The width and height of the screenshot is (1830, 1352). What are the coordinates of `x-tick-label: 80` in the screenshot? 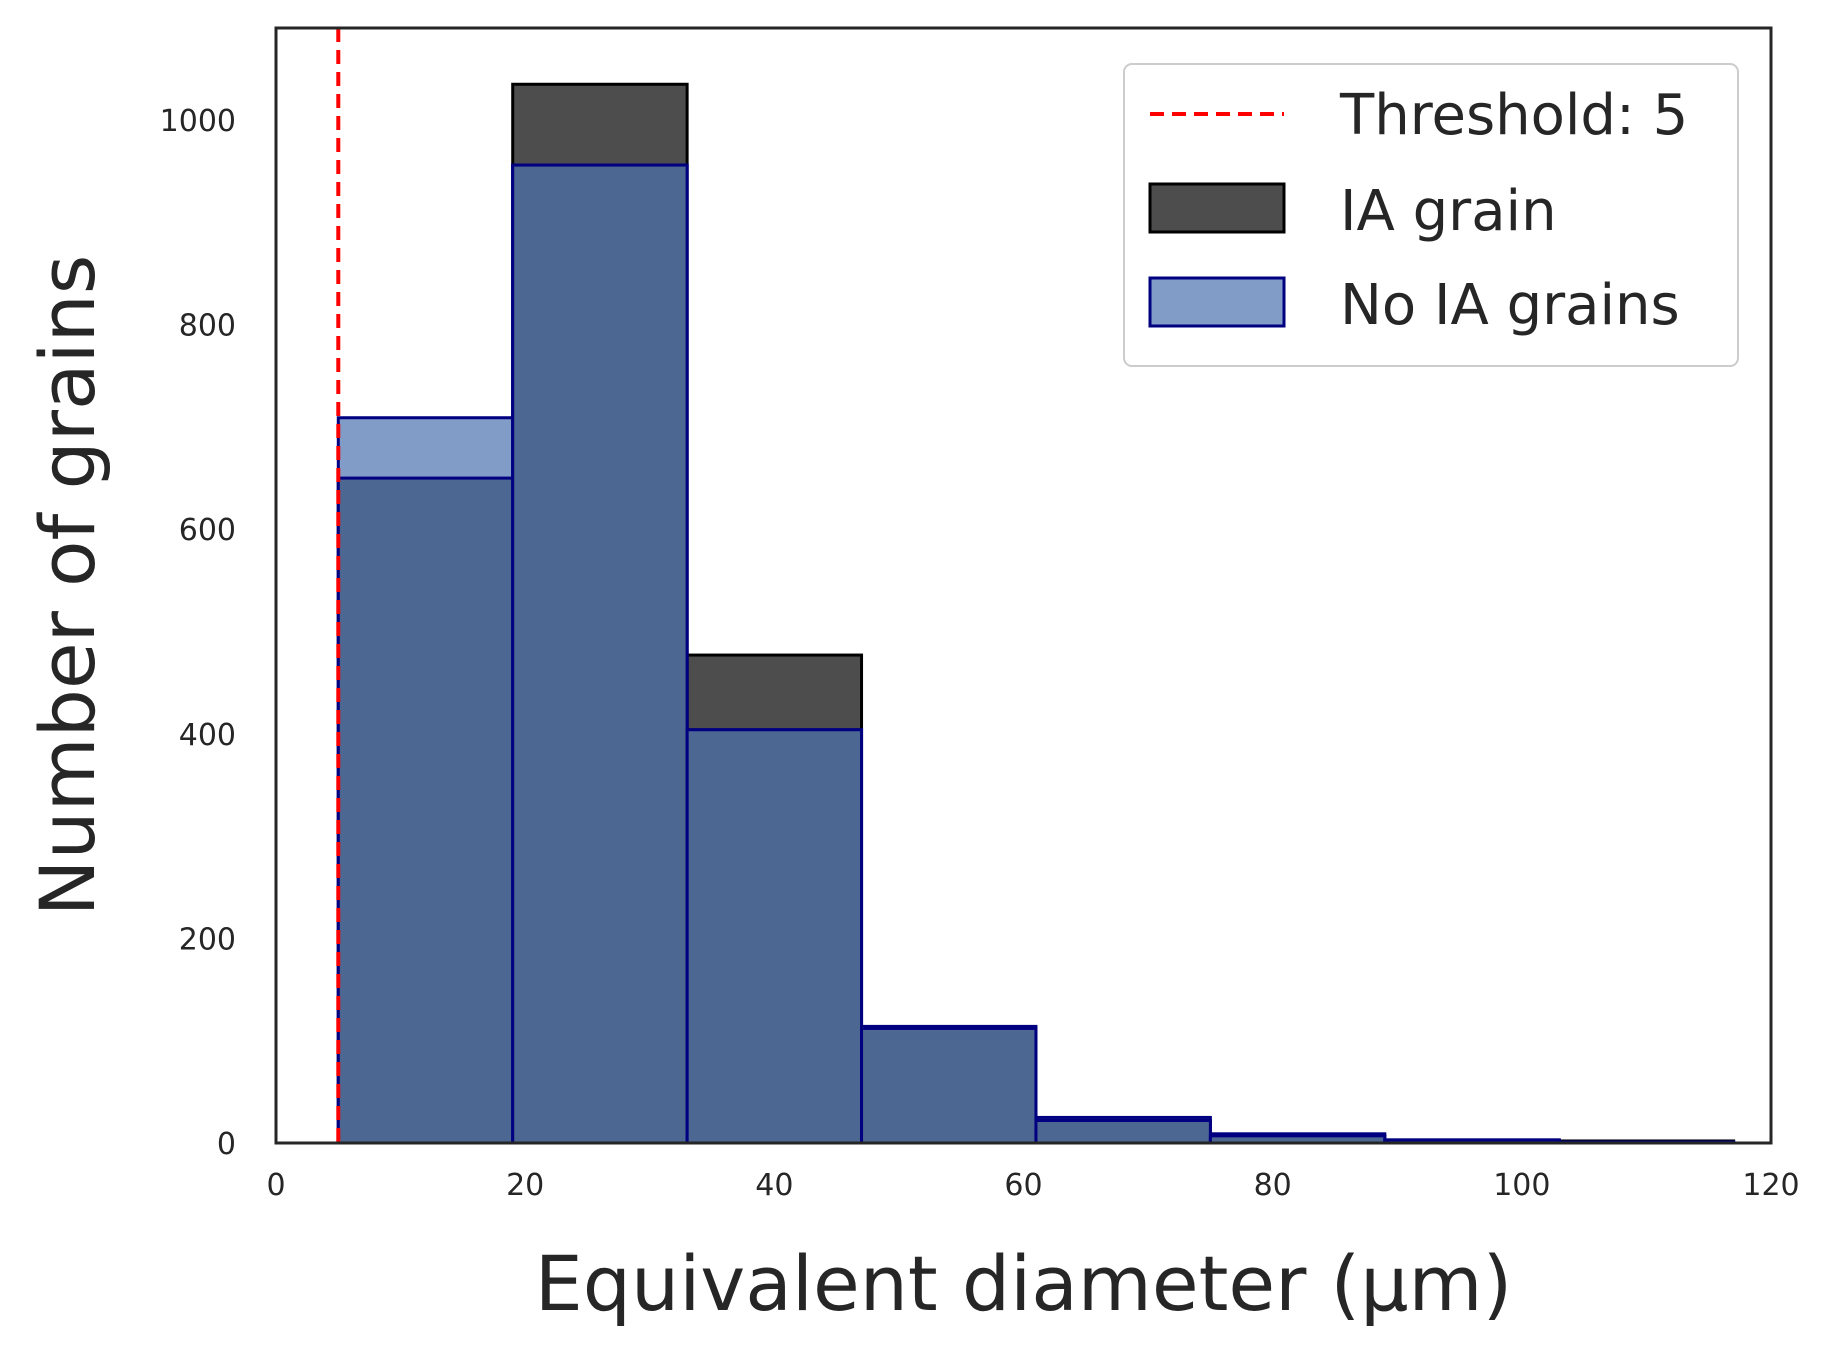 It's located at (1273, 1185).